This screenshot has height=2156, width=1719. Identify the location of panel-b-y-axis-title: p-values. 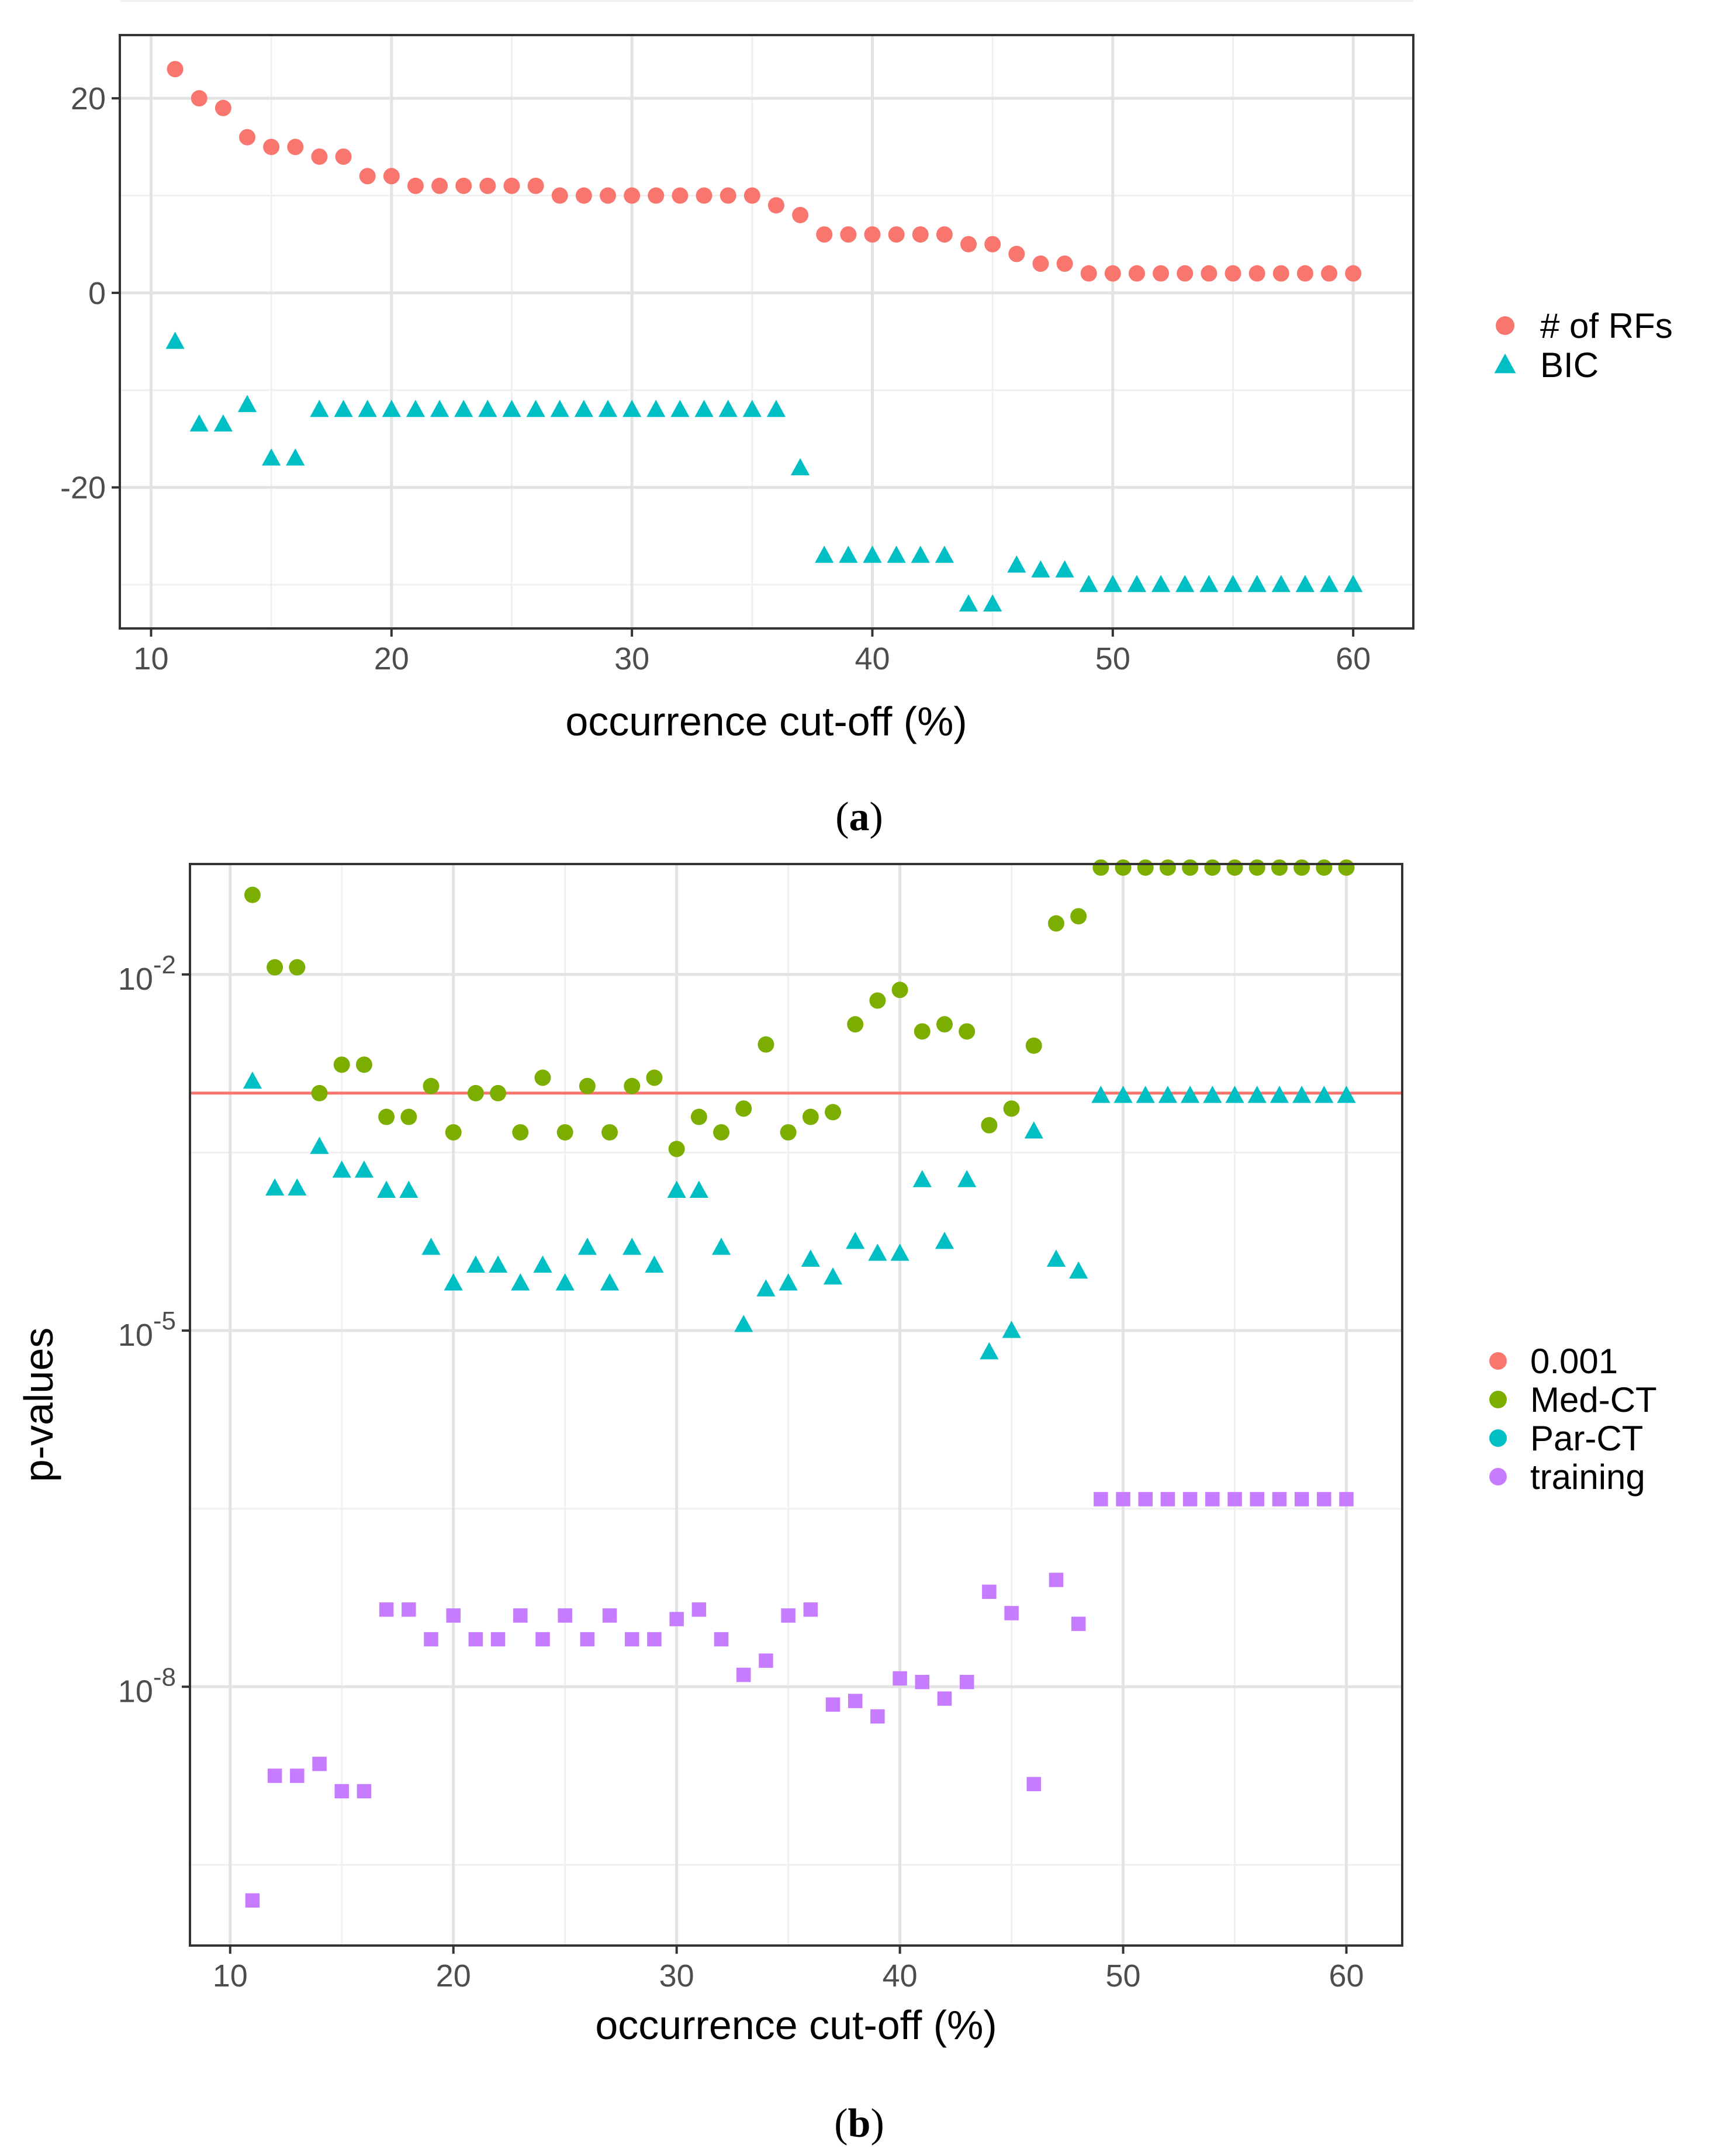
(39, 1405).